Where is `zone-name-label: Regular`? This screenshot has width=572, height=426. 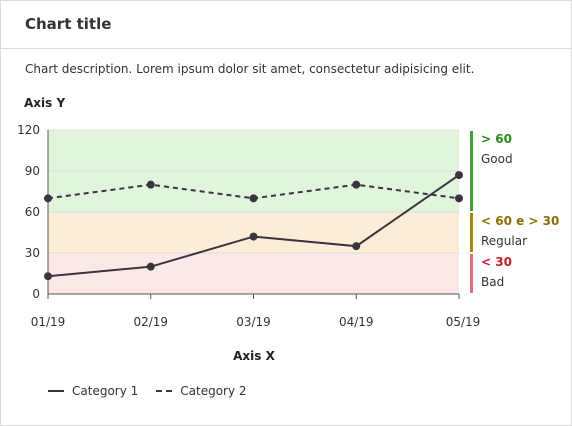
zone-name-label: Regular is located at coordinates (504, 241).